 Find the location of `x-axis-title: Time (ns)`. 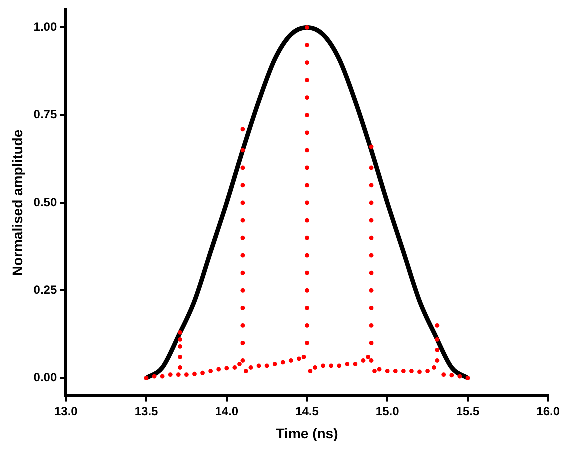

x-axis-title: Time (ns) is located at coordinates (307, 433).